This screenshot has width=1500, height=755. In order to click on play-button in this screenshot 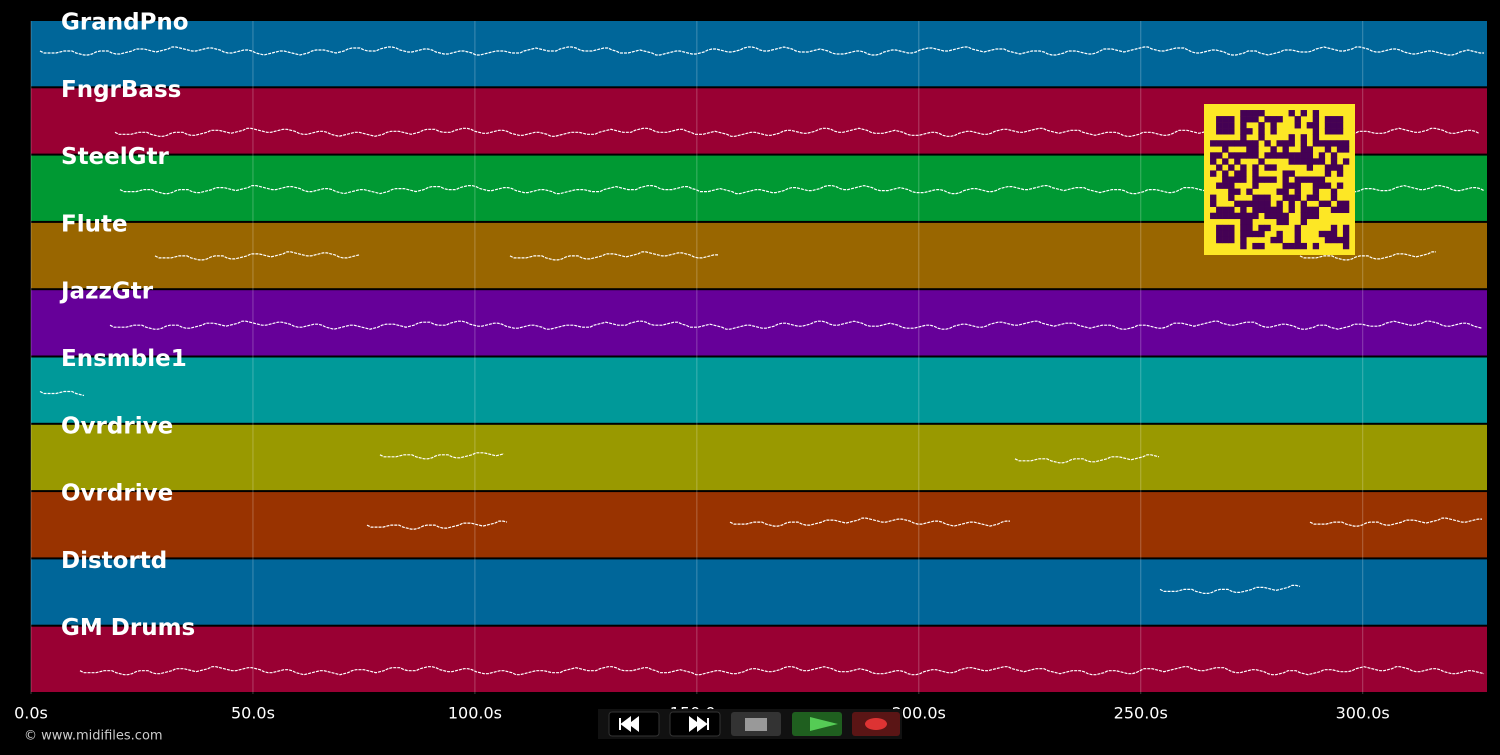, I will do `click(817, 724)`.